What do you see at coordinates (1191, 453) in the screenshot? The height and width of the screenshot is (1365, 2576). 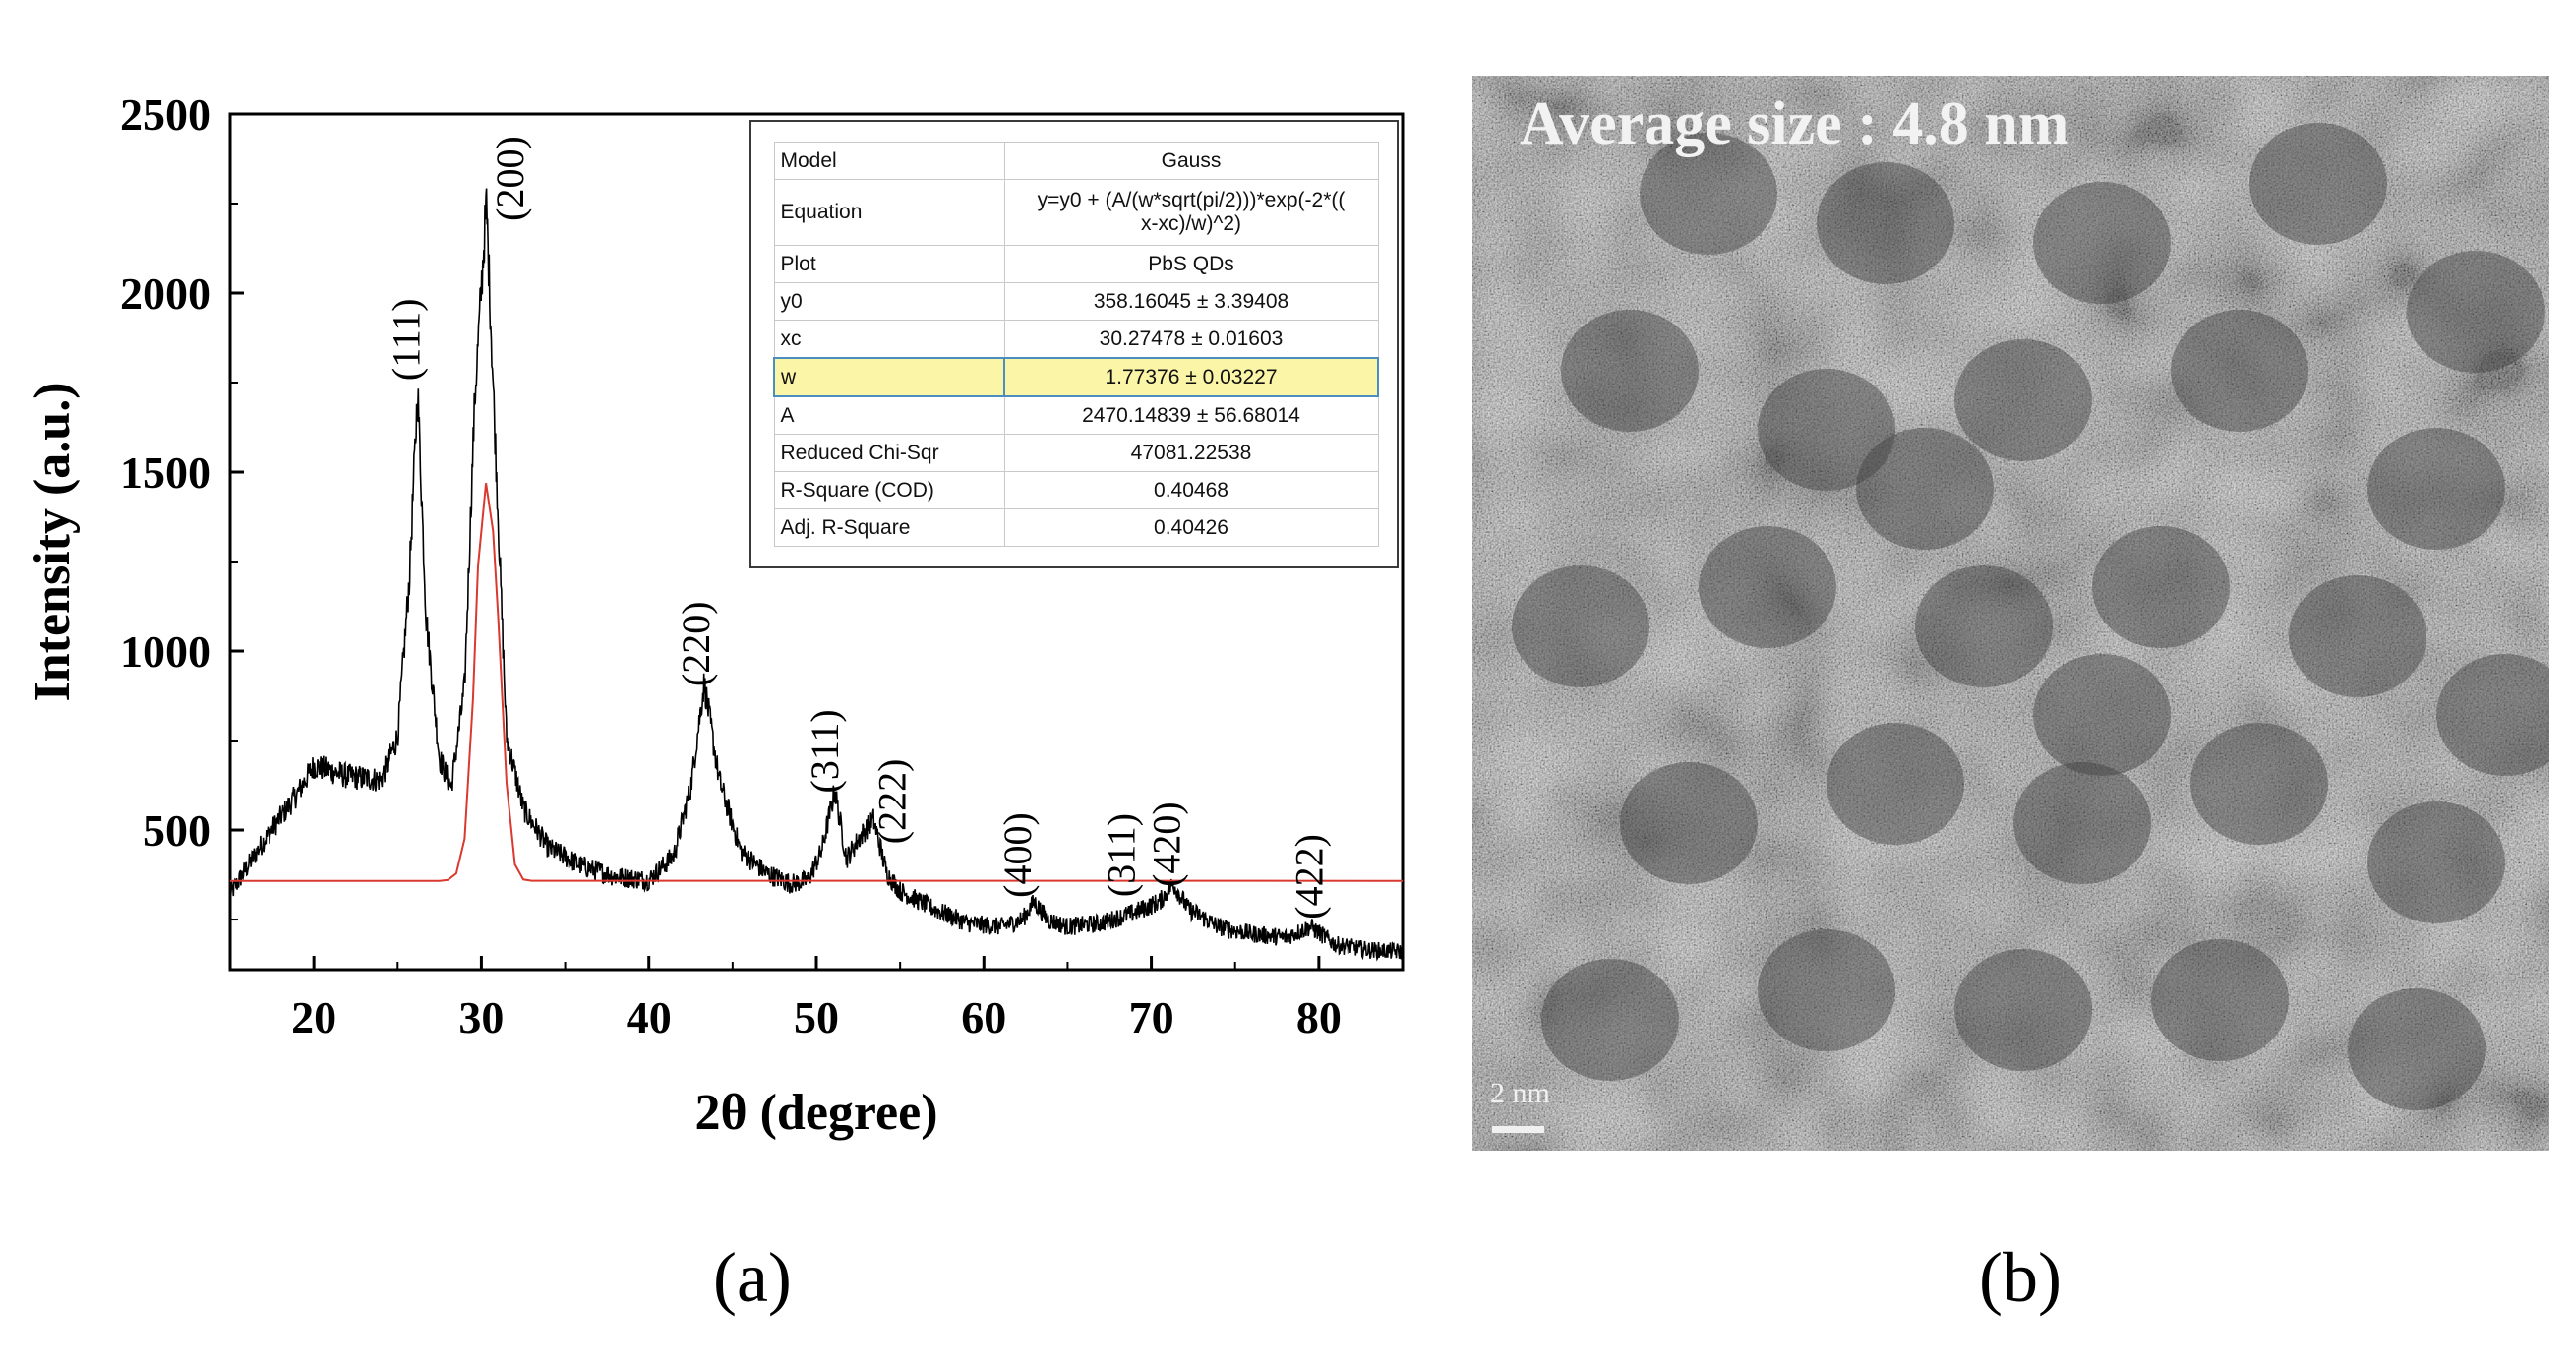 I see `fit-table-value: 47081.22538` at bounding box center [1191, 453].